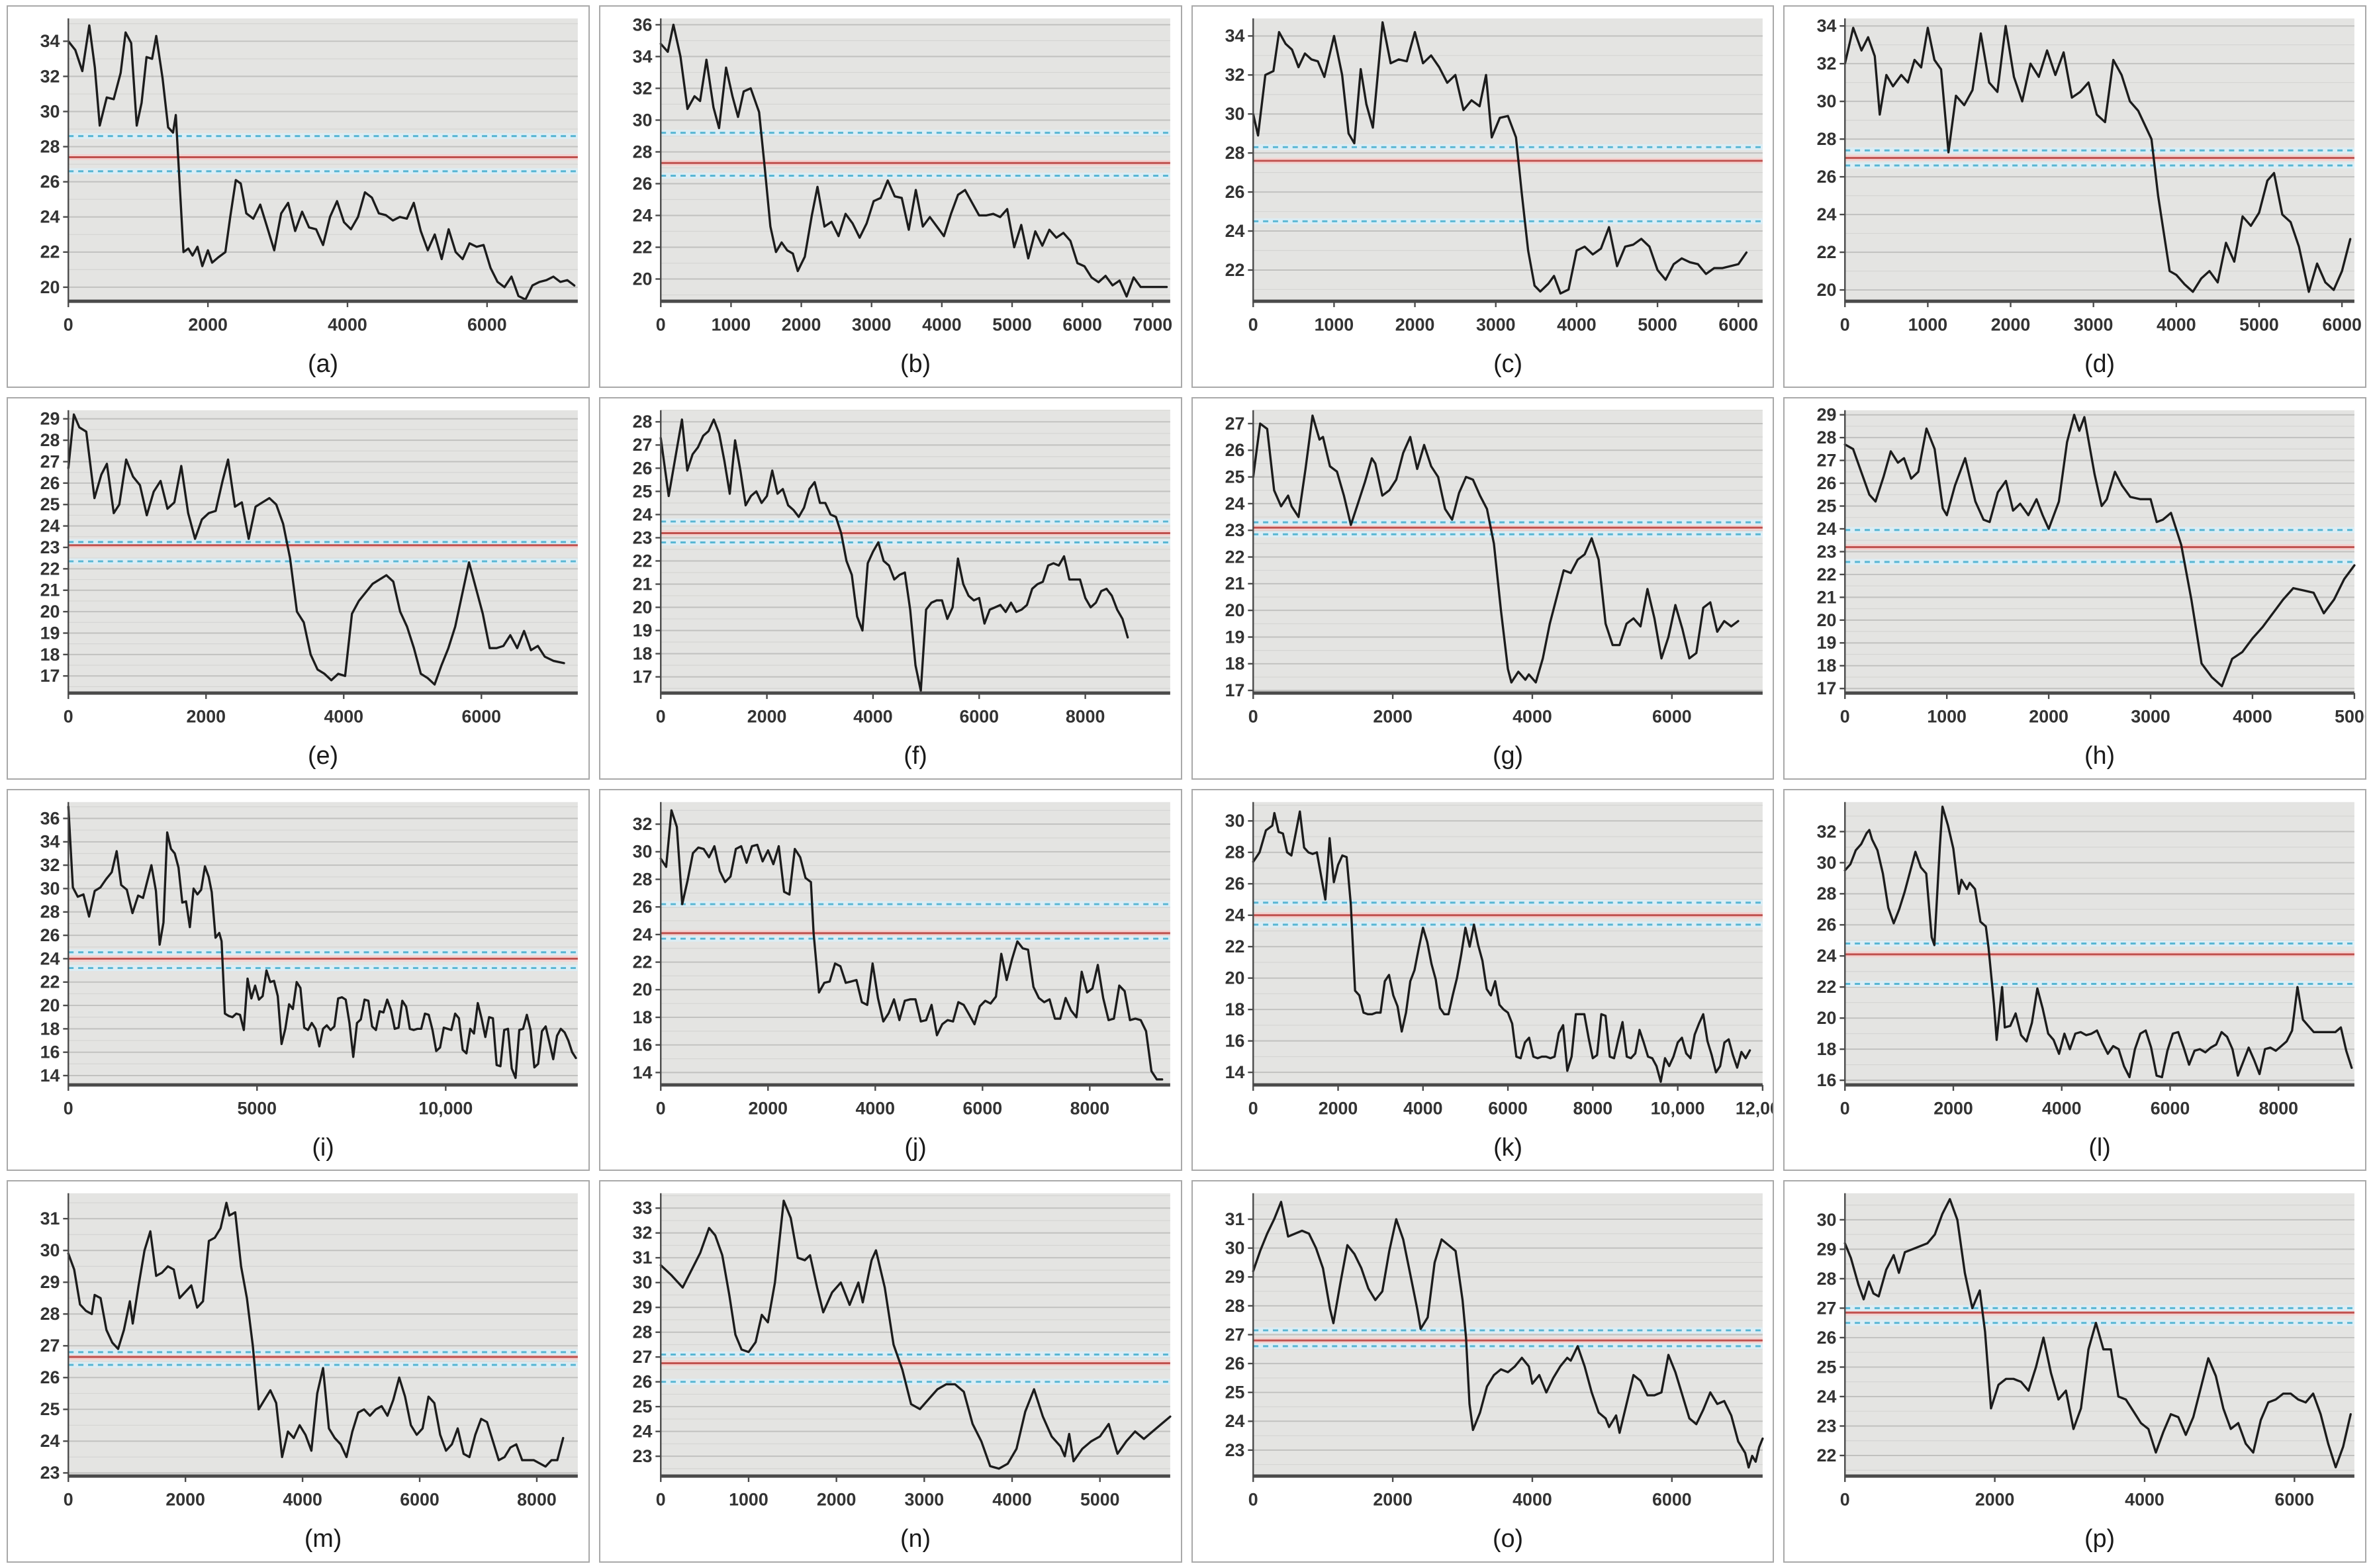 This screenshot has width=2373, height=1568. Describe the element at coordinates (2086, 1372) in the screenshot. I see `chart-plot: 22 23 24 25 26 27 28 29 30 0 2000 4000 6000 (p)` at that location.